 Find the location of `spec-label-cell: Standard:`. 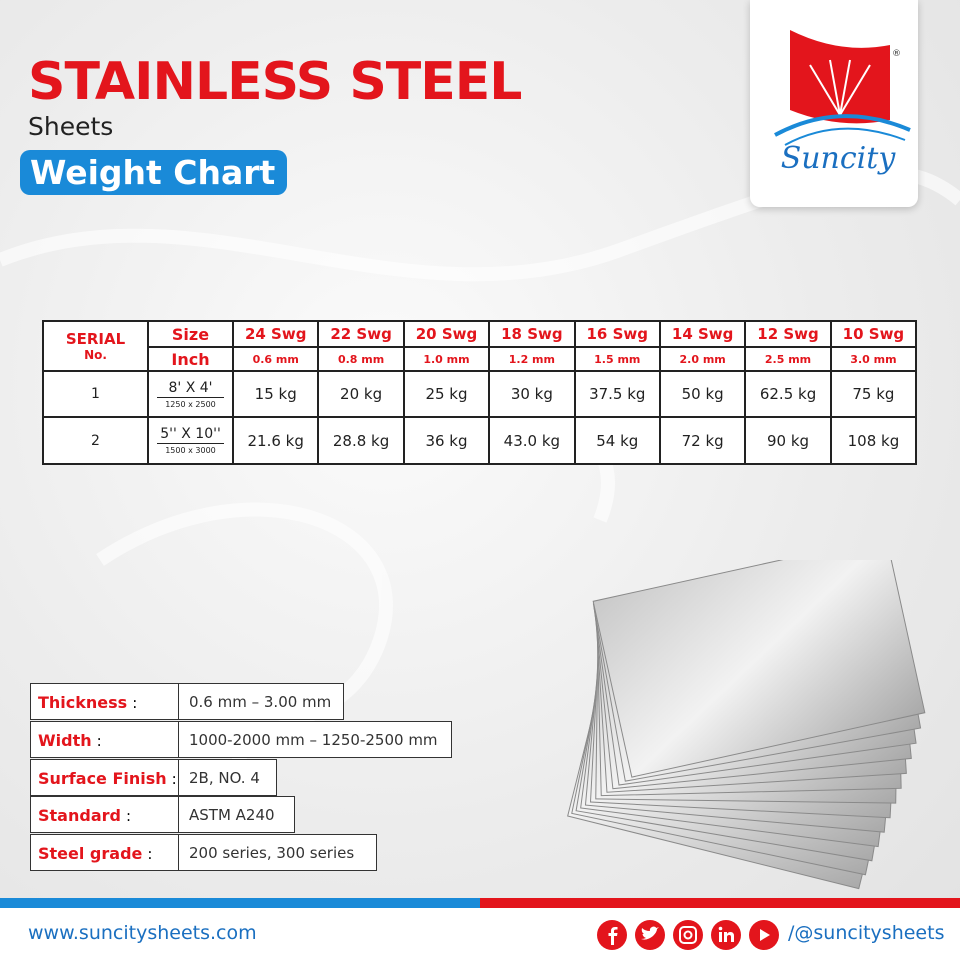

spec-label-cell: Standard: is located at coordinates (104, 815).